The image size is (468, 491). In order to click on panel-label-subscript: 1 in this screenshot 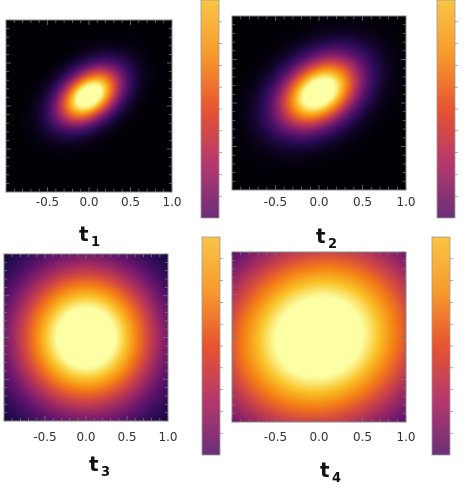, I will do `click(95, 242)`.